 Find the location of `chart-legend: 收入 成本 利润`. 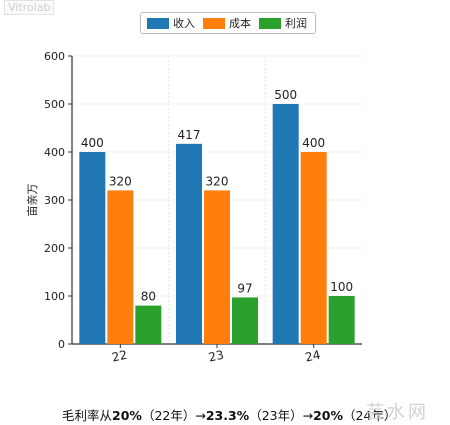

chart-legend: 收入 成本 利润 is located at coordinates (228, 23).